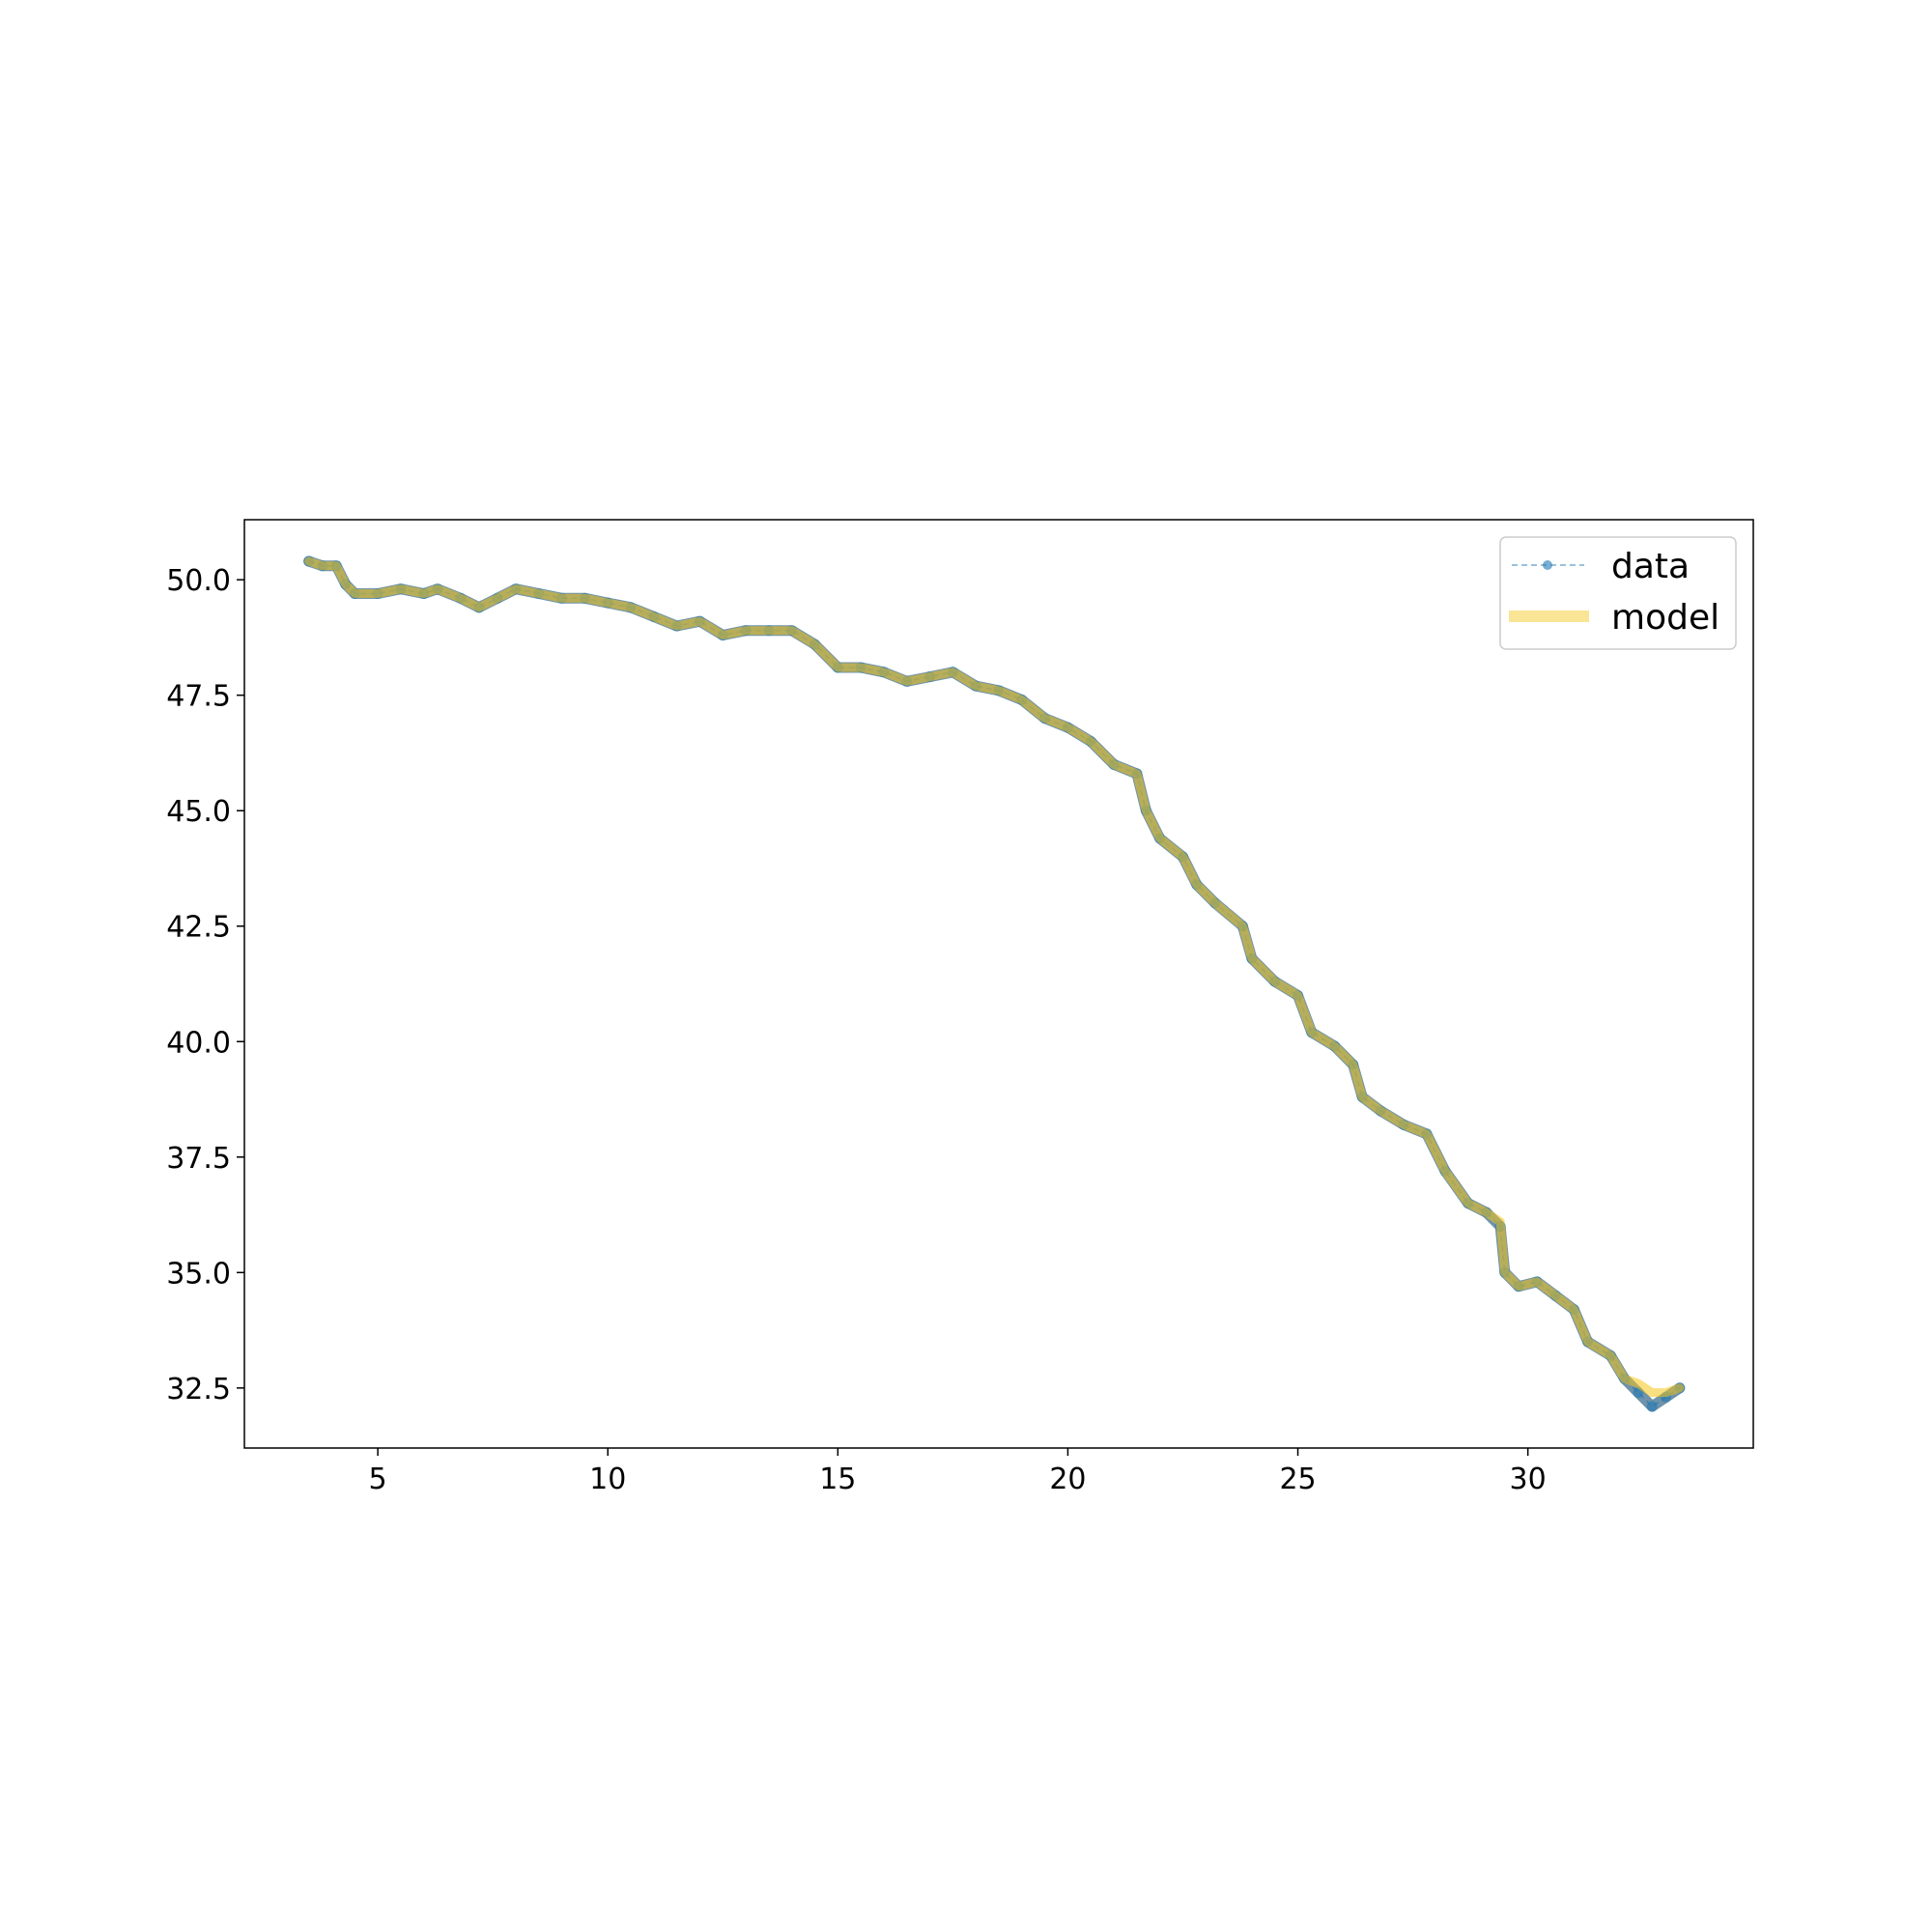  What do you see at coordinates (1297, 1479) in the screenshot?
I see `x-tick-label: 25` at bounding box center [1297, 1479].